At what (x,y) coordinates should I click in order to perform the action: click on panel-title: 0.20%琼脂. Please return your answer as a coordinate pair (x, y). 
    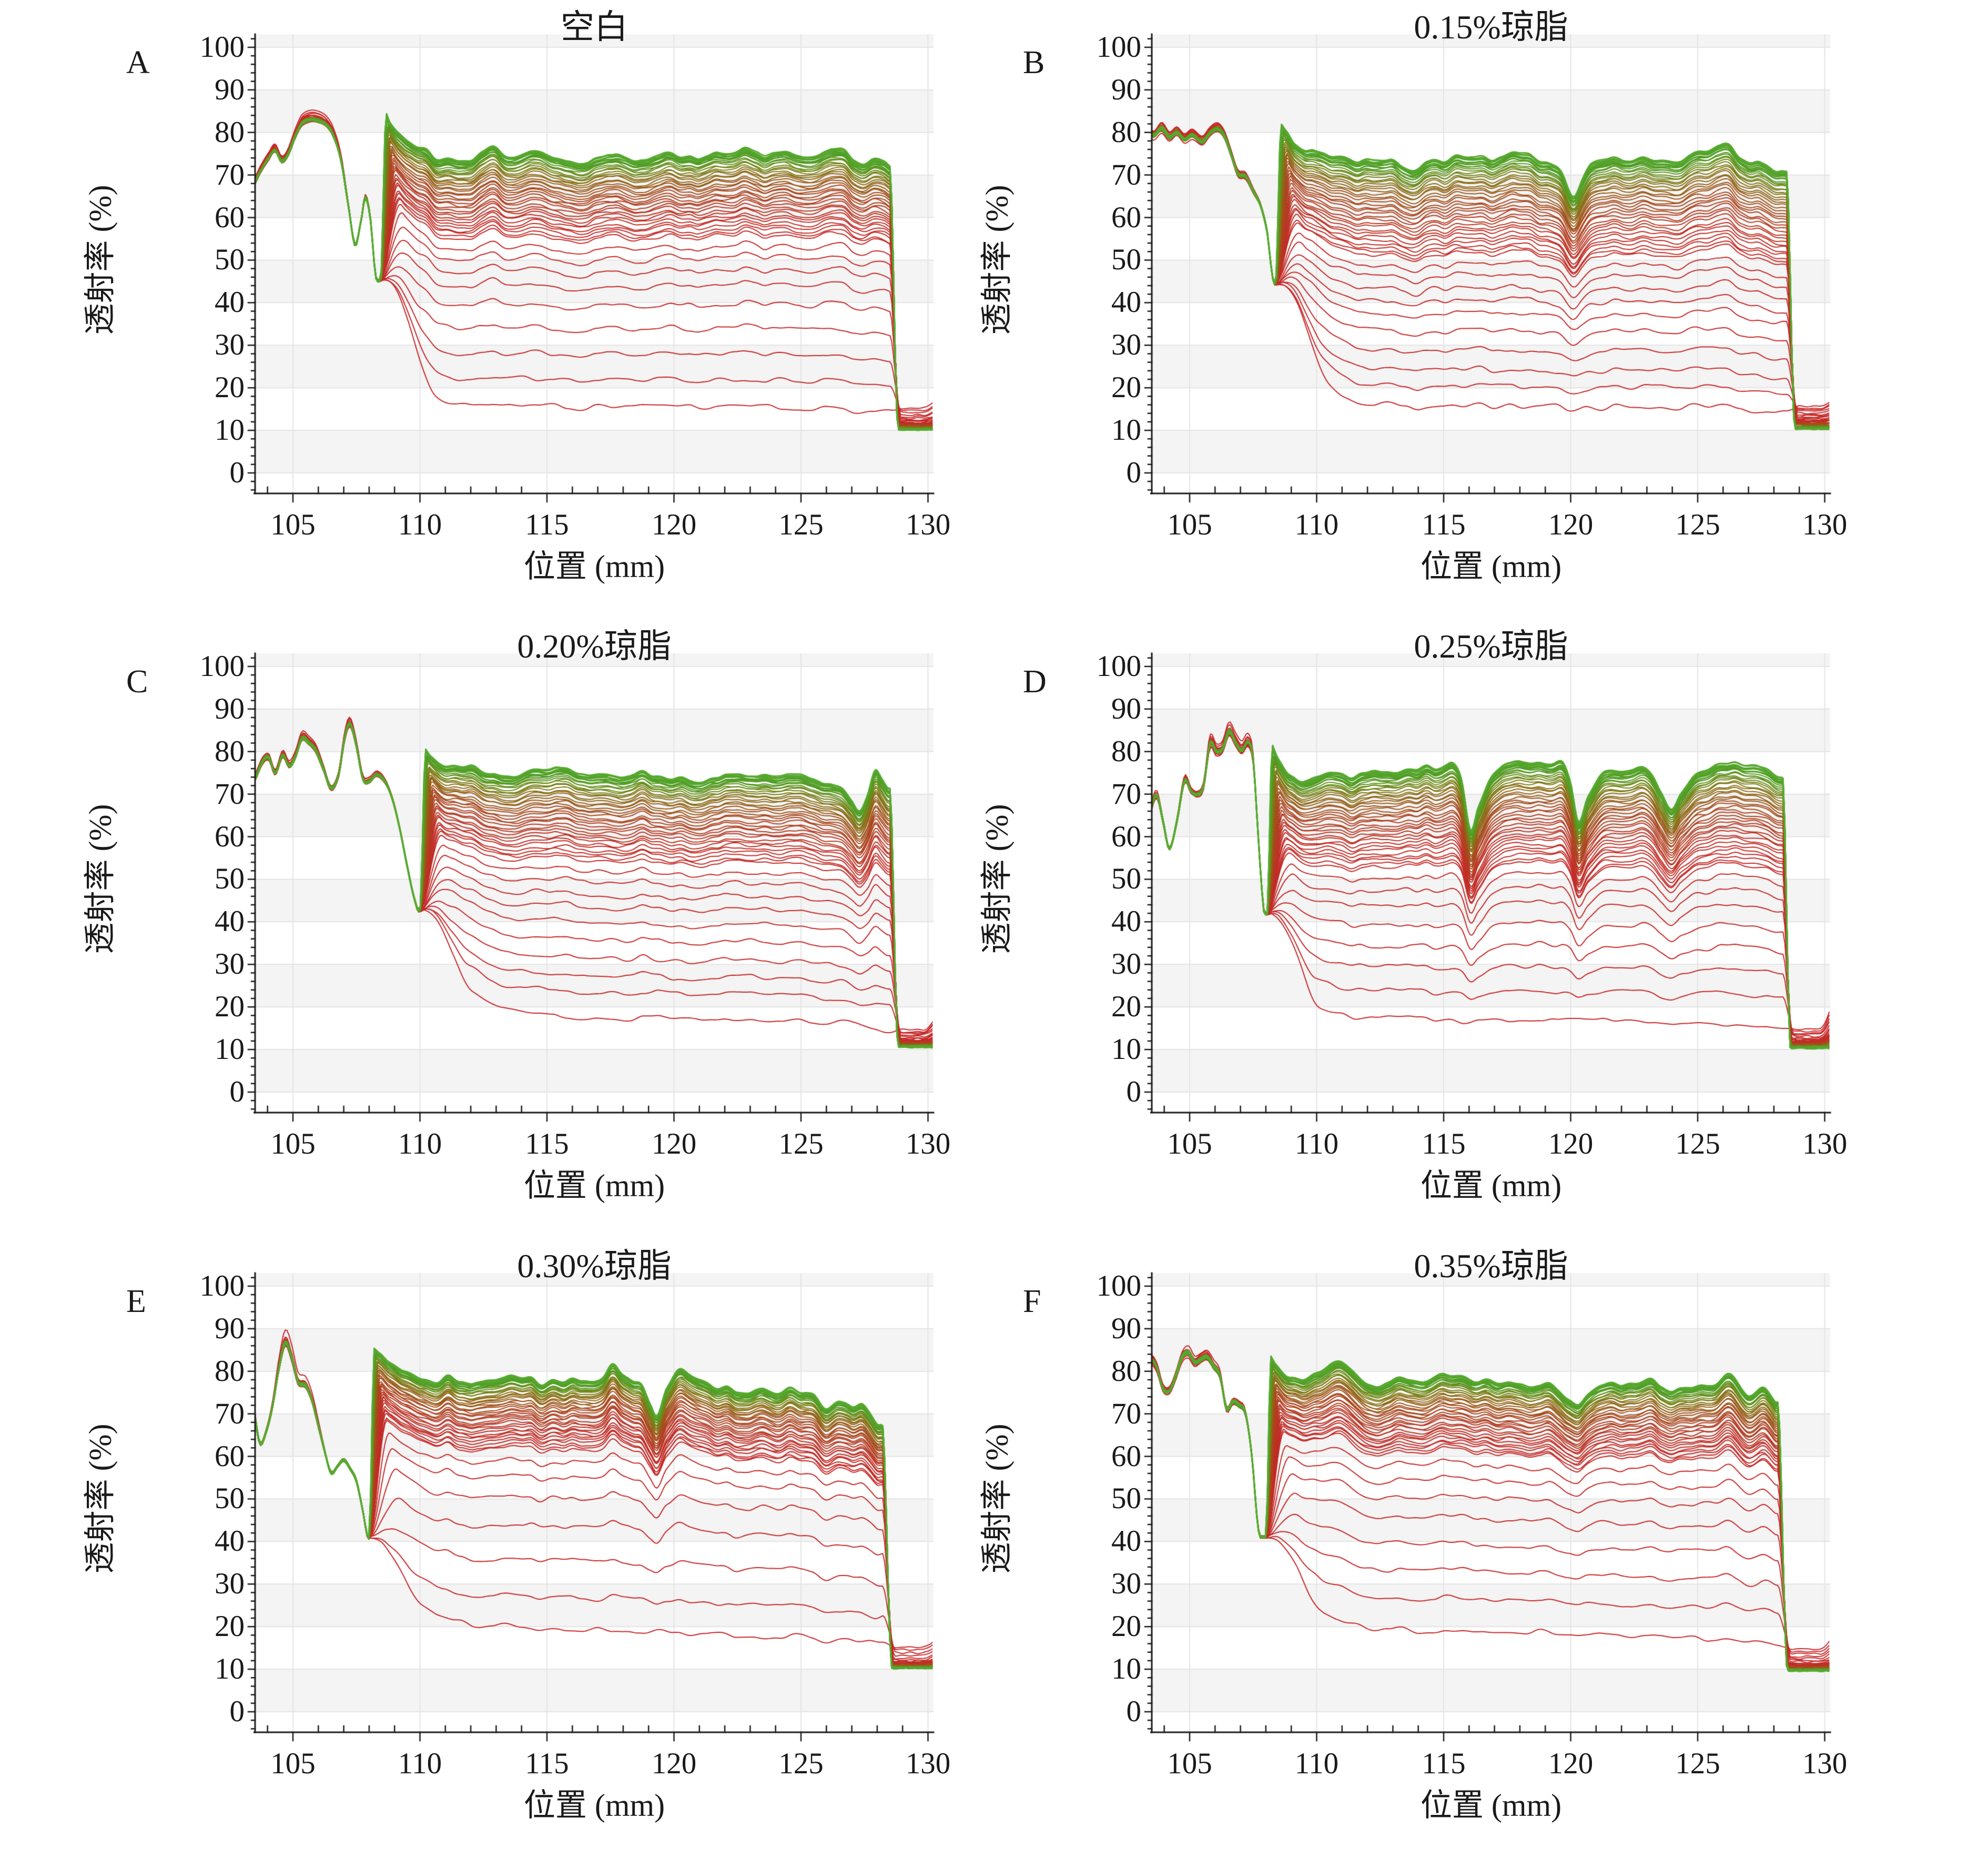
    Looking at the image, I should click on (594, 646).